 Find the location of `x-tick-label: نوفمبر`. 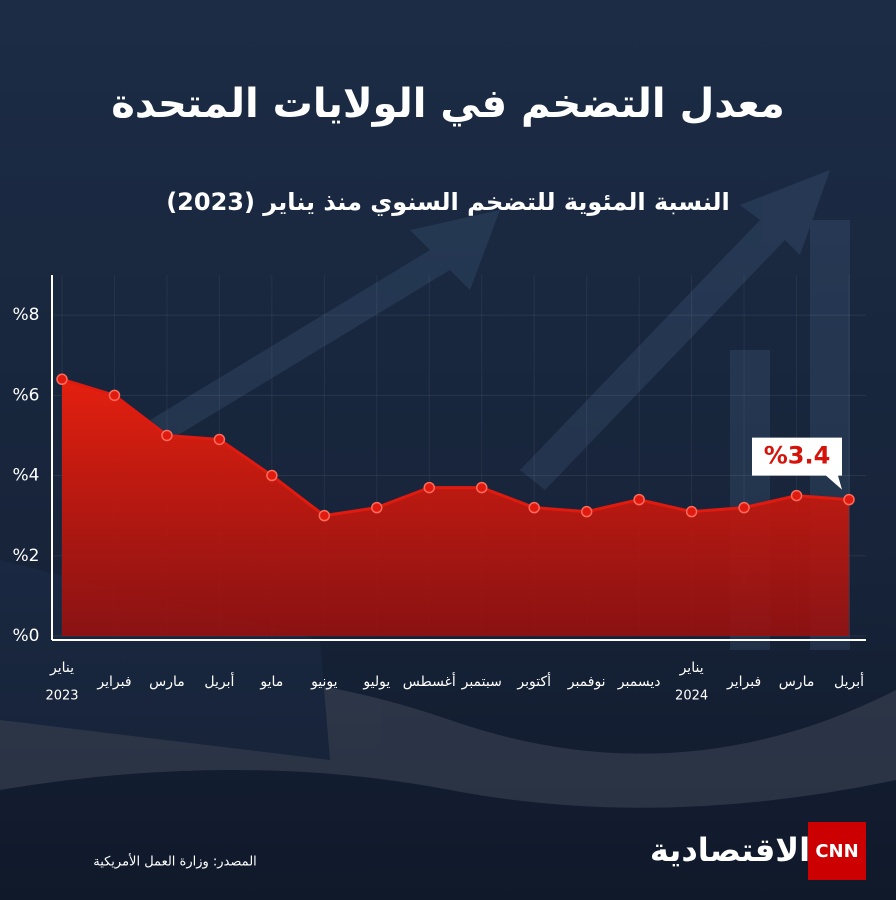

x-tick-label: نوفمبر is located at coordinates (586, 682).